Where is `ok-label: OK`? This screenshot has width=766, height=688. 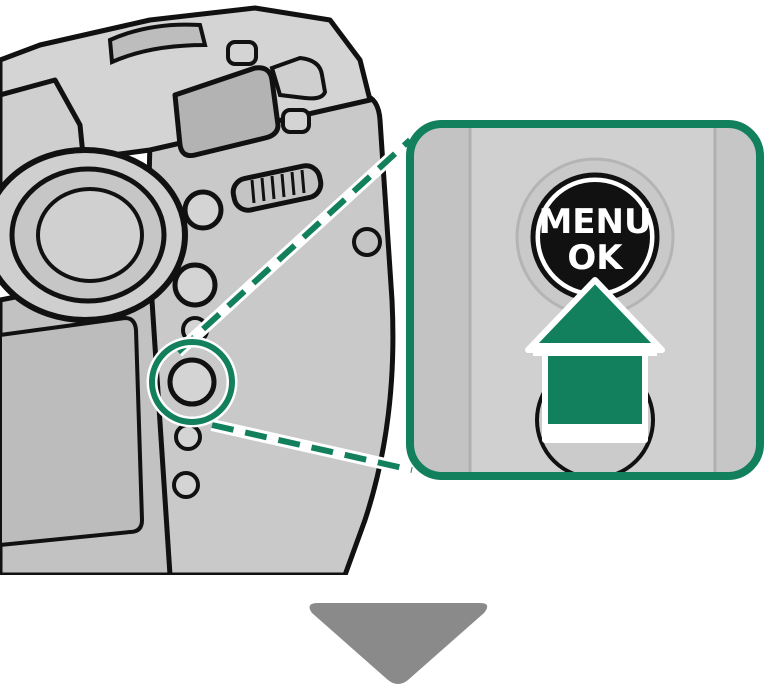 ok-label: OK is located at coordinates (595, 258).